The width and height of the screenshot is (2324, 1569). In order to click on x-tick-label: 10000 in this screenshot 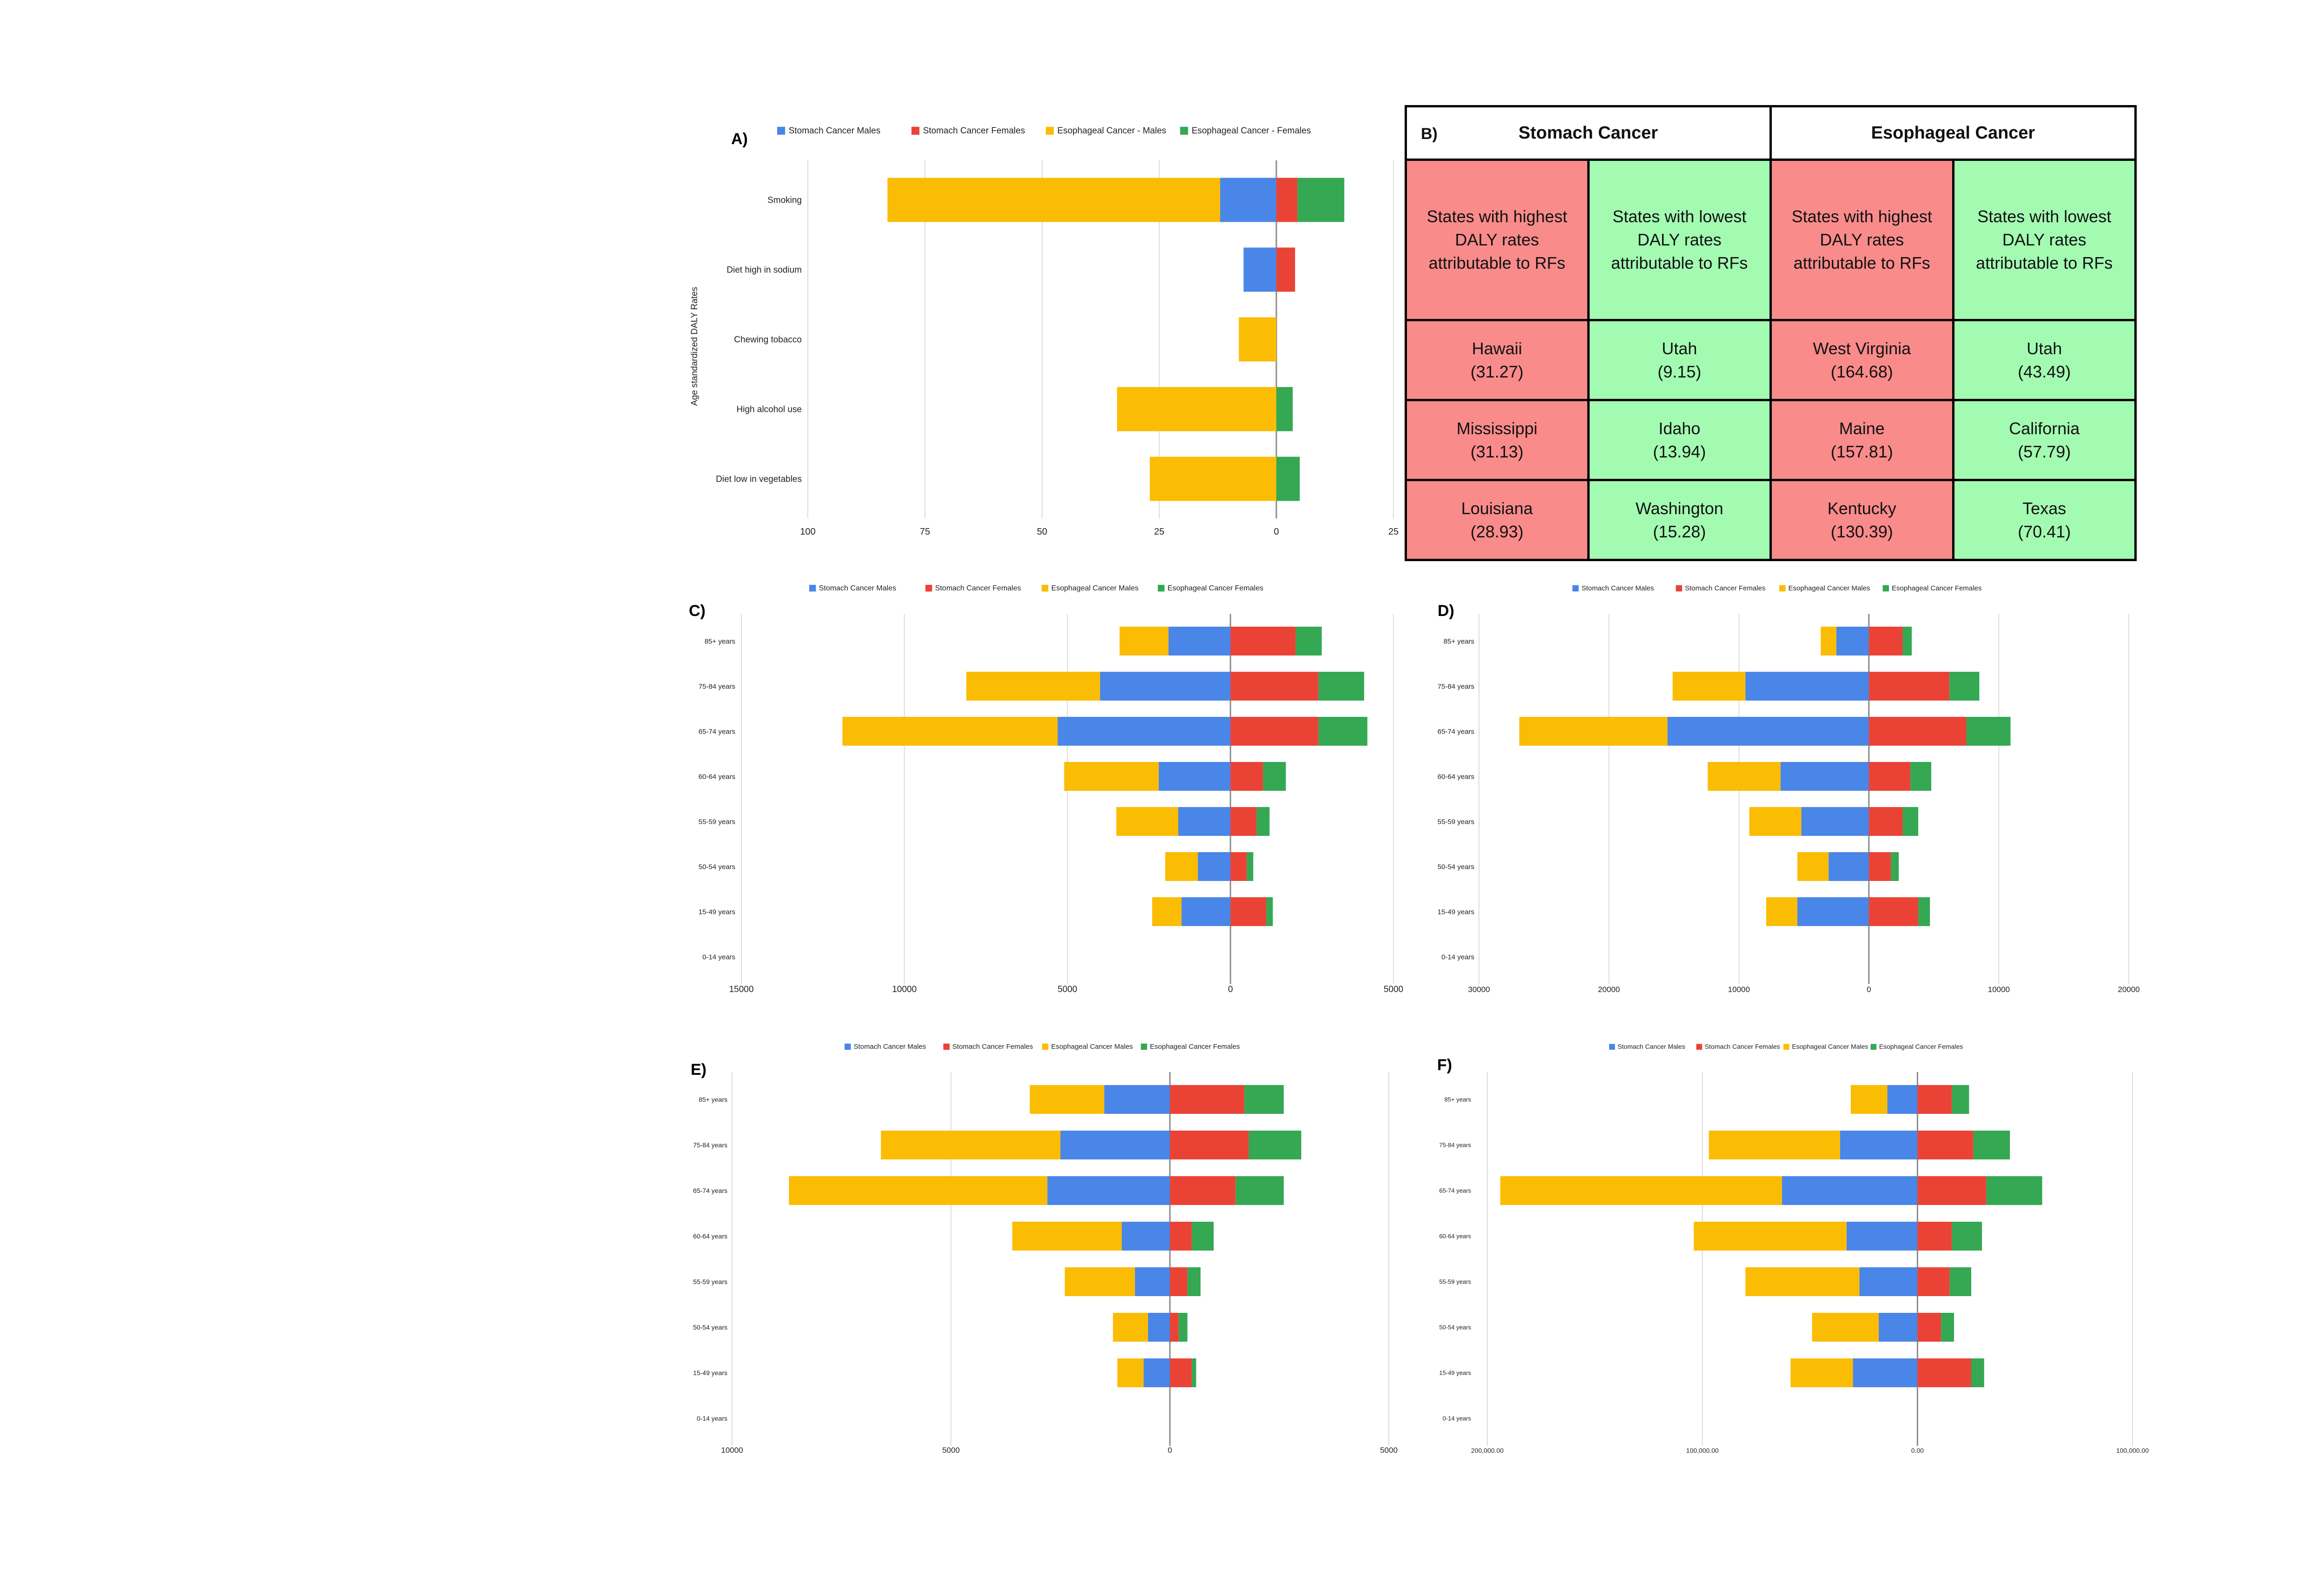, I will do `click(732, 1450)`.